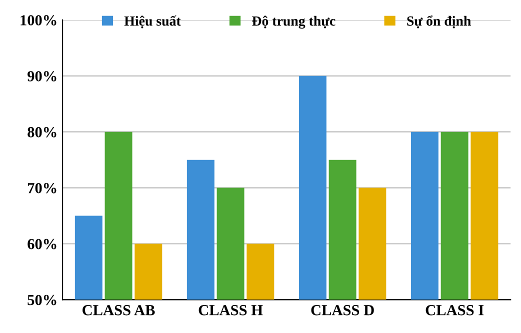 The width and height of the screenshot is (521, 333). What do you see at coordinates (38, 20) in the screenshot?
I see `y-tick-label: 100%` at bounding box center [38, 20].